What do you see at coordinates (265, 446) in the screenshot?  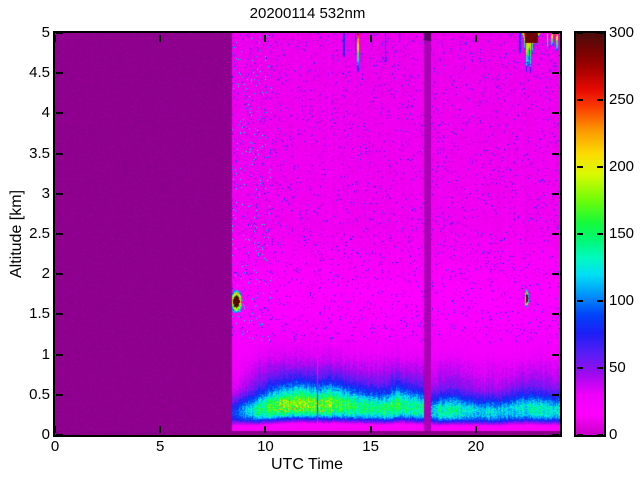 I see `x-tick-label: 10` at bounding box center [265, 446].